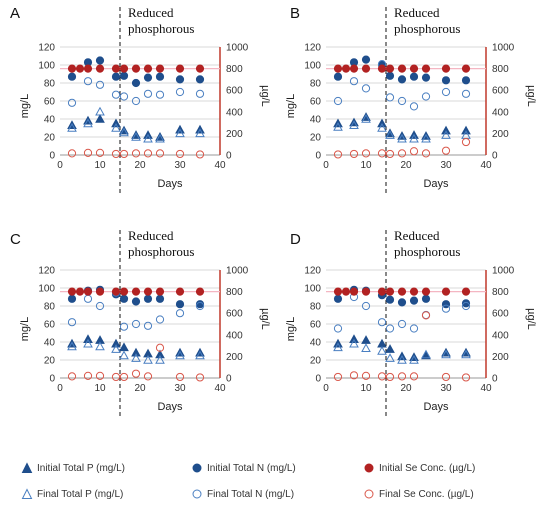 This screenshot has height=506, width=550. What do you see at coordinates (46, 289) in the screenshot?
I see `y-tick-label: 100` at bounding box center [46, 289].